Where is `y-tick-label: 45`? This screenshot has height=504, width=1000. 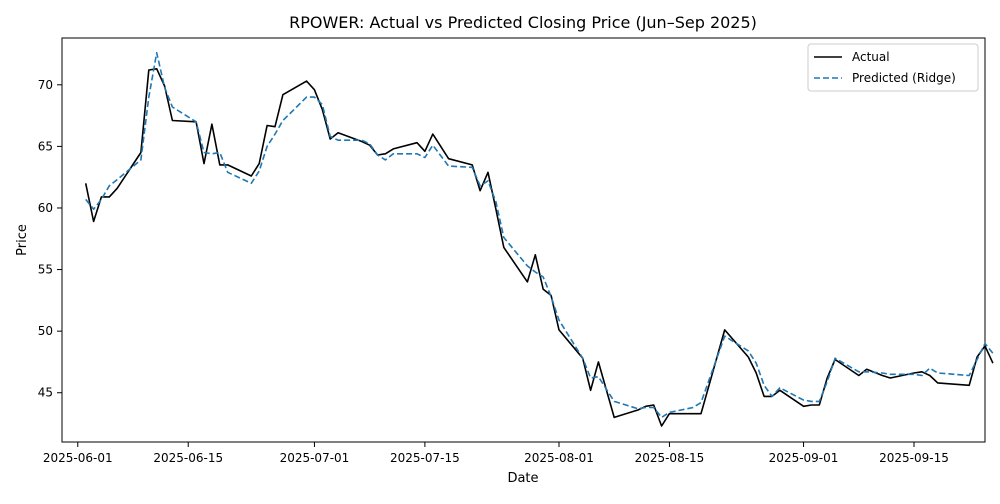 y-tick-label: 45 is located at coordinates (45, 393).